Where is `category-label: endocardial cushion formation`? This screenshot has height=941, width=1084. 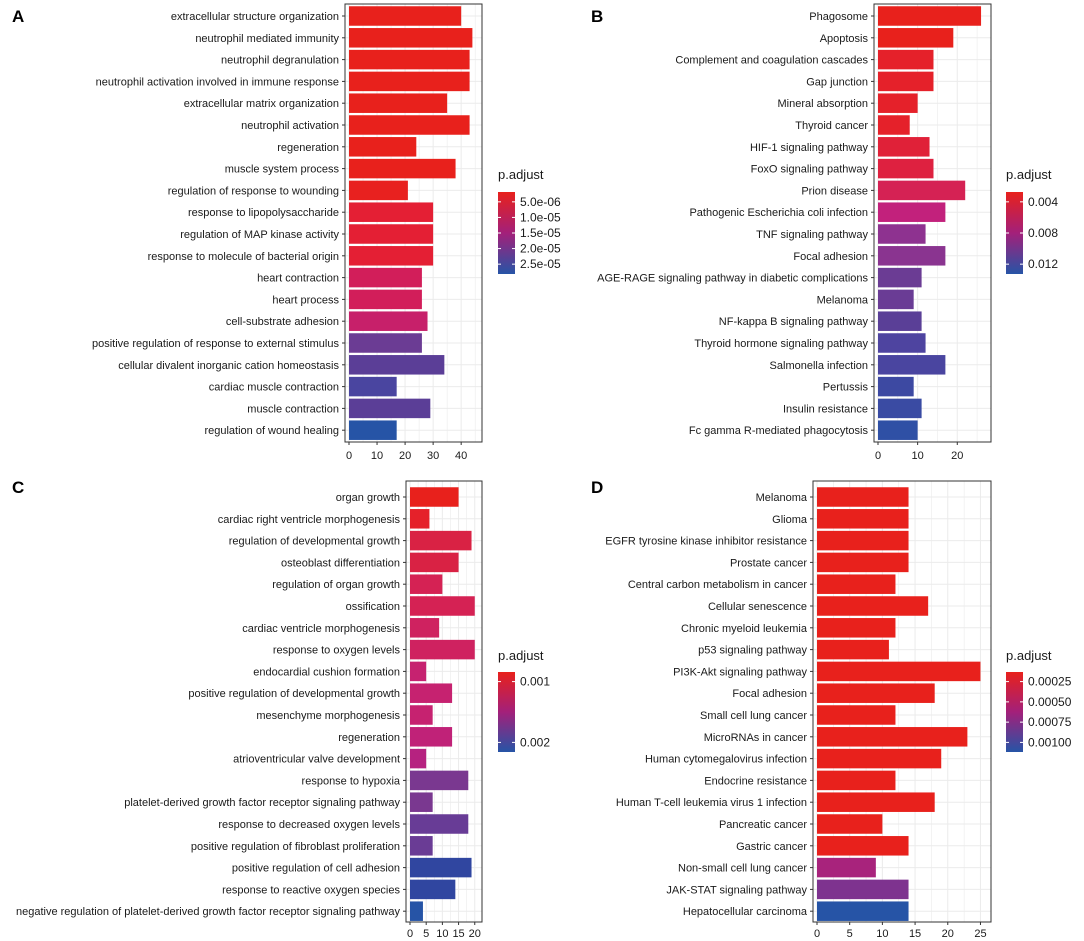
category-label: endocardial cushion formation is located at coordinates (326, 672).